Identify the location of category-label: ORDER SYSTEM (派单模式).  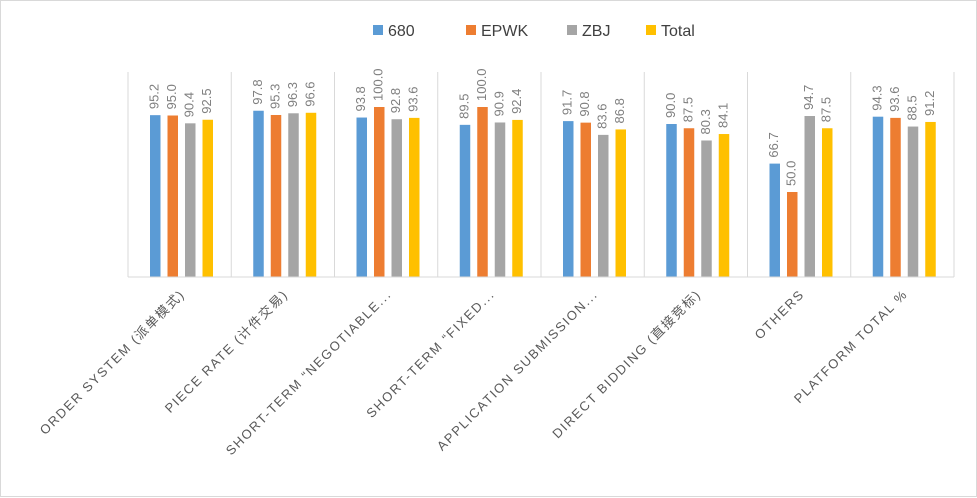
(112, 362).